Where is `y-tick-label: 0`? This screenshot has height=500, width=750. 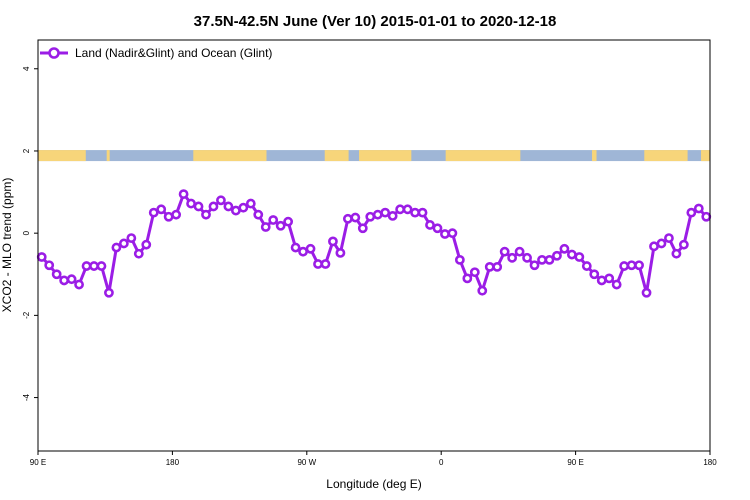 y-tick-label: 0 is located at coordinates (26, 232).